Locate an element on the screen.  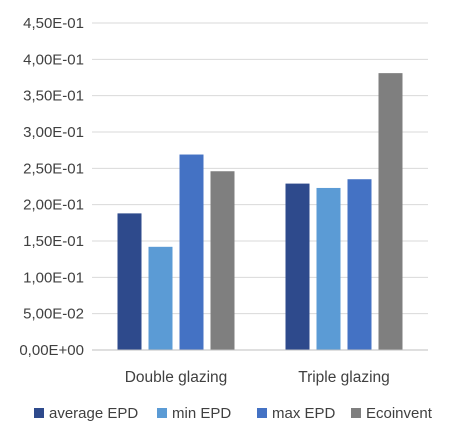
bar-average-epd-triple-glazing is located at coordinates (297, 266).